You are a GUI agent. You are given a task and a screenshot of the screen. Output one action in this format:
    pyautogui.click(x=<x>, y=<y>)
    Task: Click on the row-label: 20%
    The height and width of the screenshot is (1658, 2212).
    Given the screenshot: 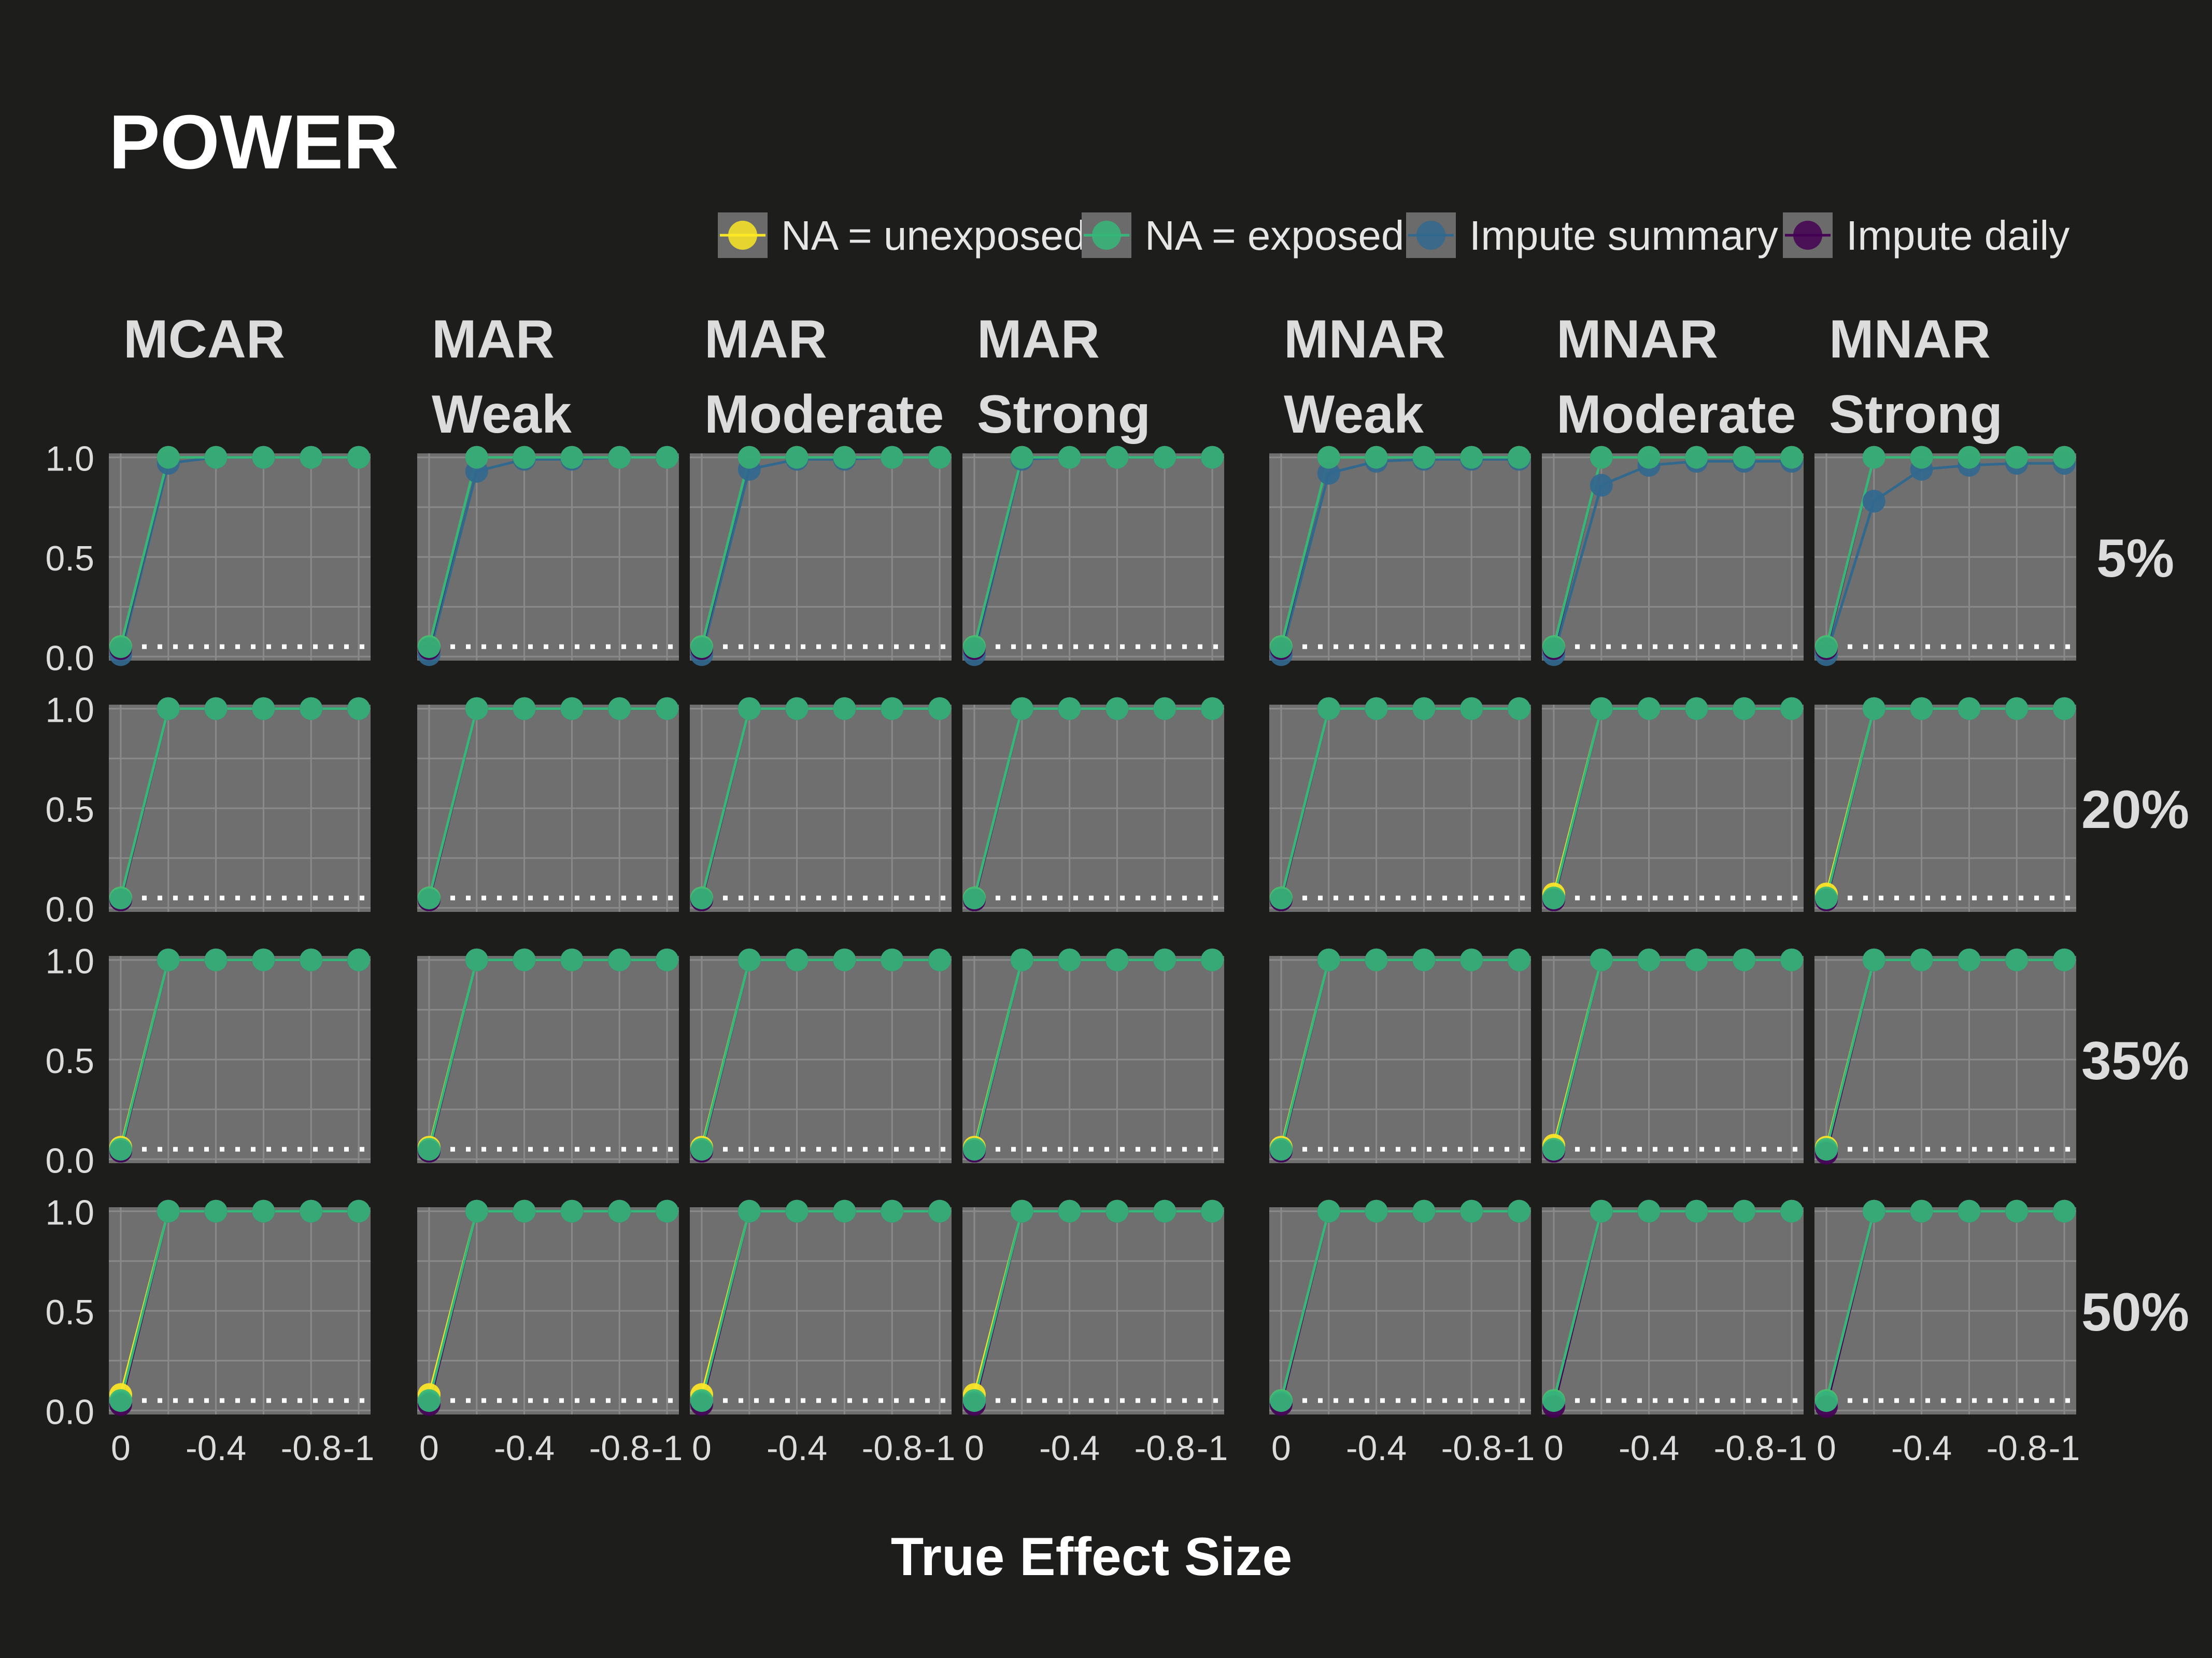 What is the action you would take?
    pyautogui.click(x=2135, y=810)
    